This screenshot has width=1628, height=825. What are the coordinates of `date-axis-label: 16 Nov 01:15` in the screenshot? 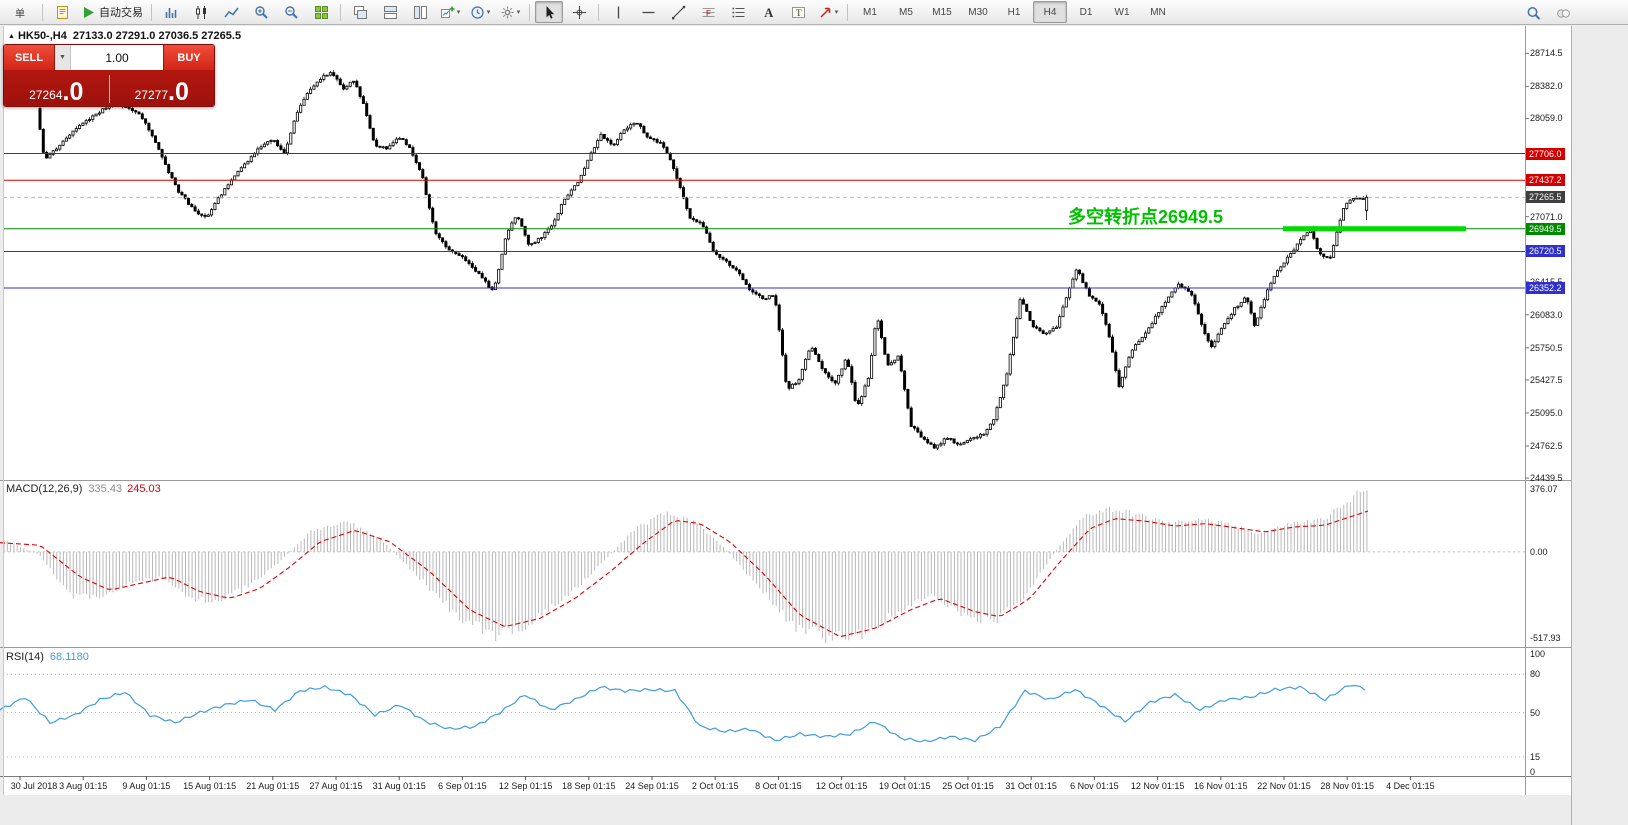 It's located at (1221, 786).